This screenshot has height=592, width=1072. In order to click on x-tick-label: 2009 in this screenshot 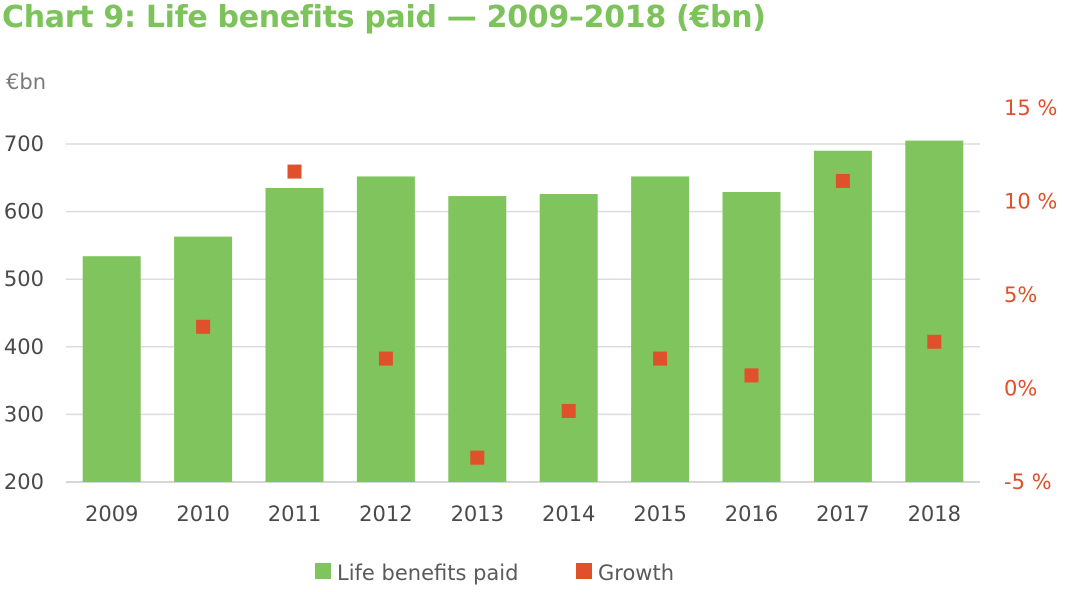, I will do `click(111, 514)`.